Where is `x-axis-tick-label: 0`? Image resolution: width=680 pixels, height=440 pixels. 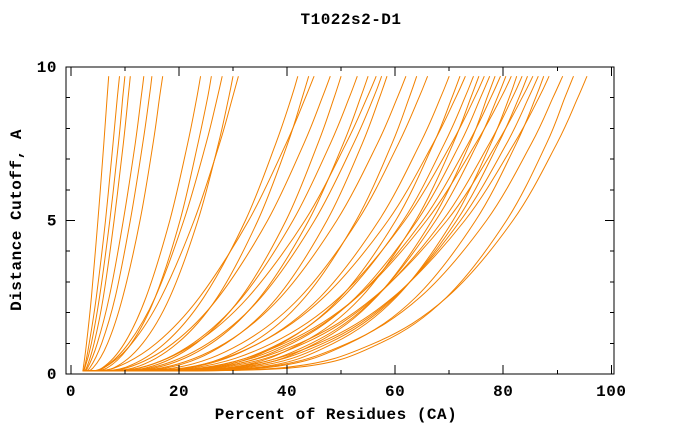
x-axis-tick-label: 0 is located at coordinates (71, 392).